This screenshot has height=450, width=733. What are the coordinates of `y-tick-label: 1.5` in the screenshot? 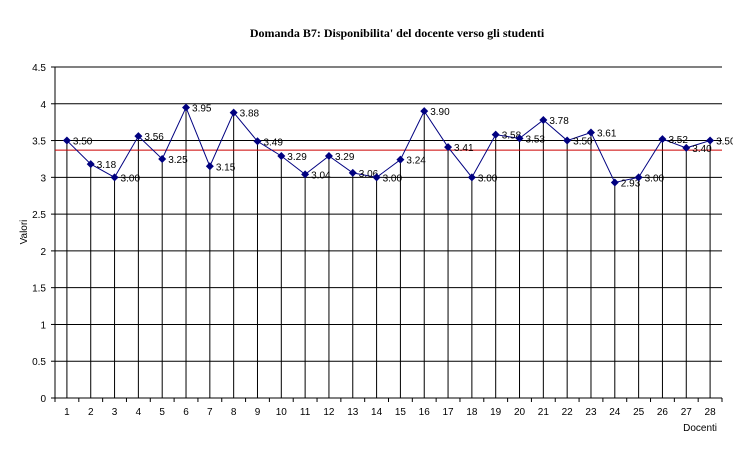 It's located at (39, 289).